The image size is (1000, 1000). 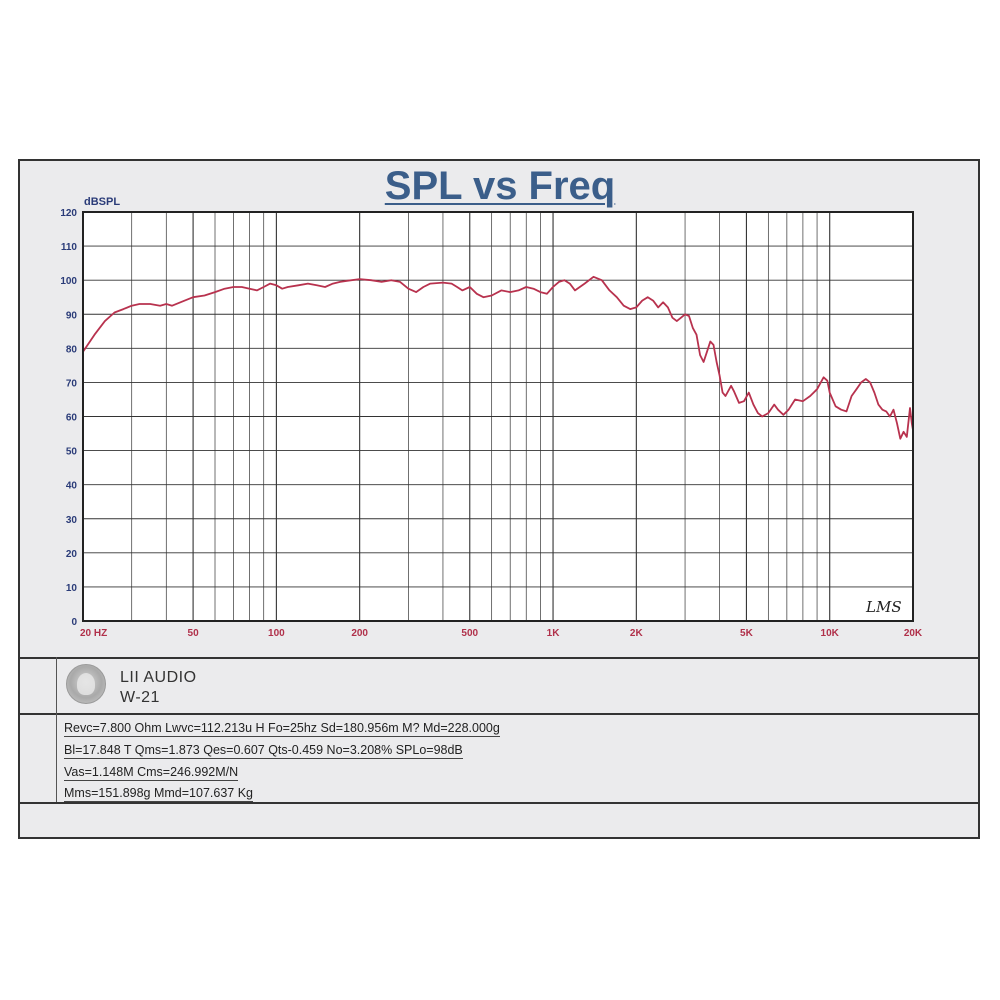 I want to click on x-tick-label: 2K, so click(x=637, y=633).